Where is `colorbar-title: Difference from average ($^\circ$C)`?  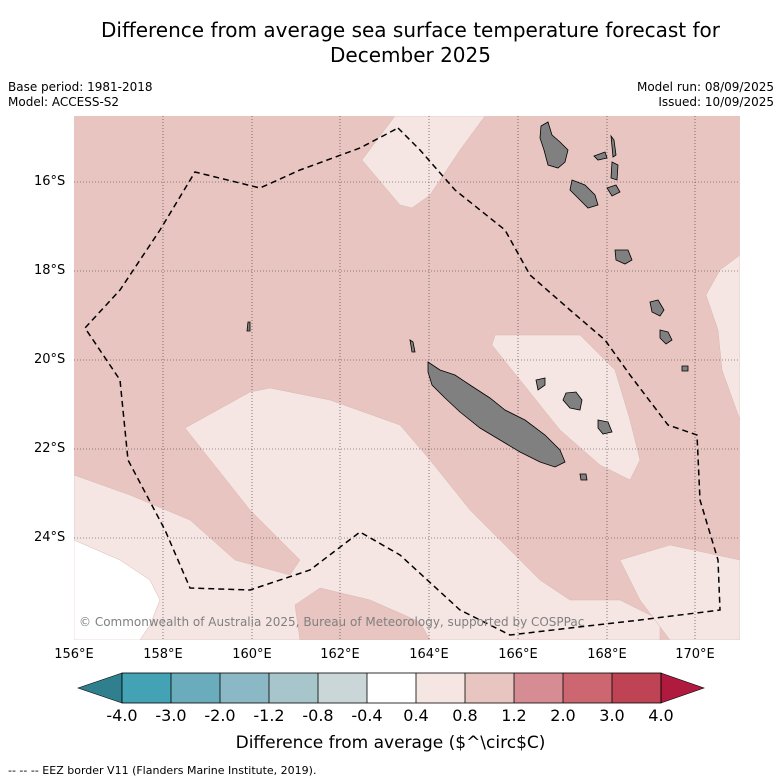 colorbar-title: Difference from average ($^\circ$C) is located at coordinates (390, 743).